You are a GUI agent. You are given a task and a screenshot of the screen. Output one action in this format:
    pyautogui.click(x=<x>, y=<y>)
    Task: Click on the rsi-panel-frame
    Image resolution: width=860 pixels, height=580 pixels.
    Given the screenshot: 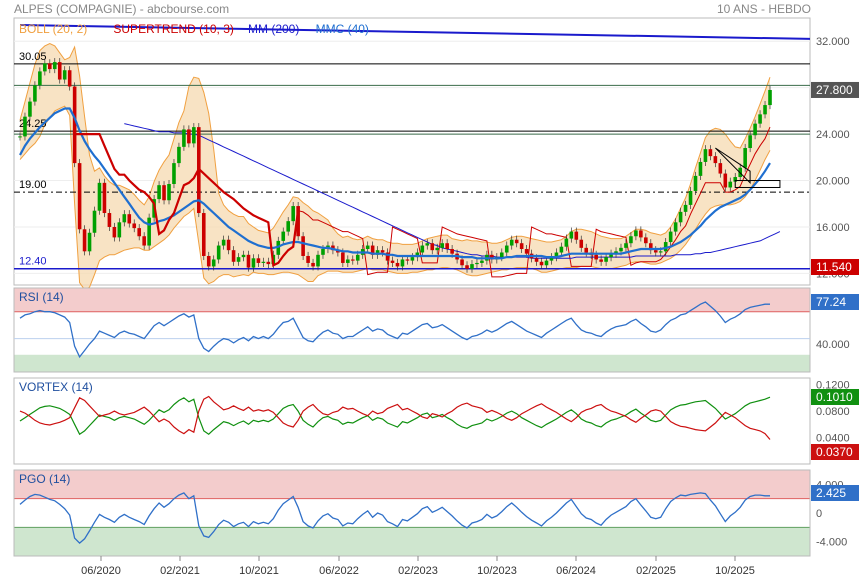 What is the action you would take?
    pyautogui.click(x=412, y=330)
    